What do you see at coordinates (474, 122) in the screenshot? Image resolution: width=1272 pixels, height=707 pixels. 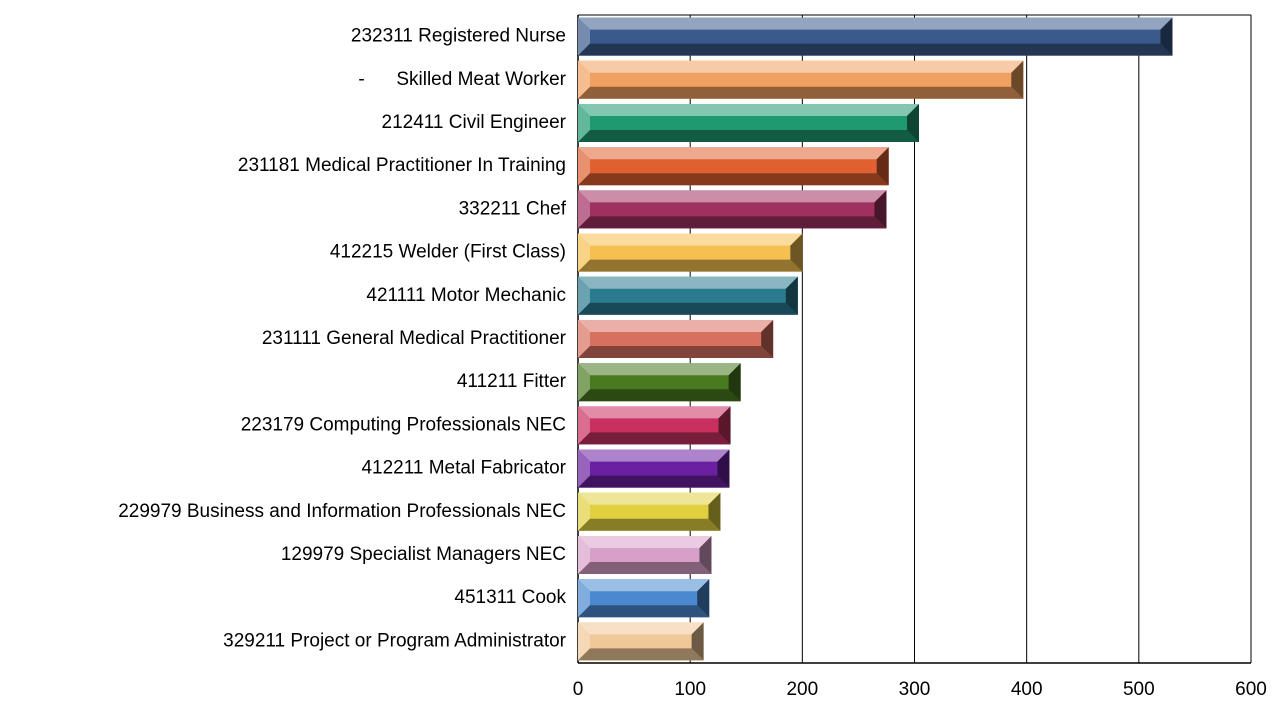 I see `y-tick-label: 212411 Civil Engineer` at bounding box center [474, 122].